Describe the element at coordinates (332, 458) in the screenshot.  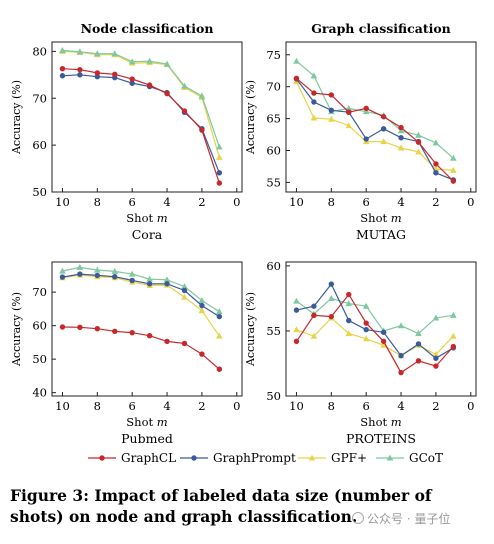
I see `legend-entry: GPF+` at that location.